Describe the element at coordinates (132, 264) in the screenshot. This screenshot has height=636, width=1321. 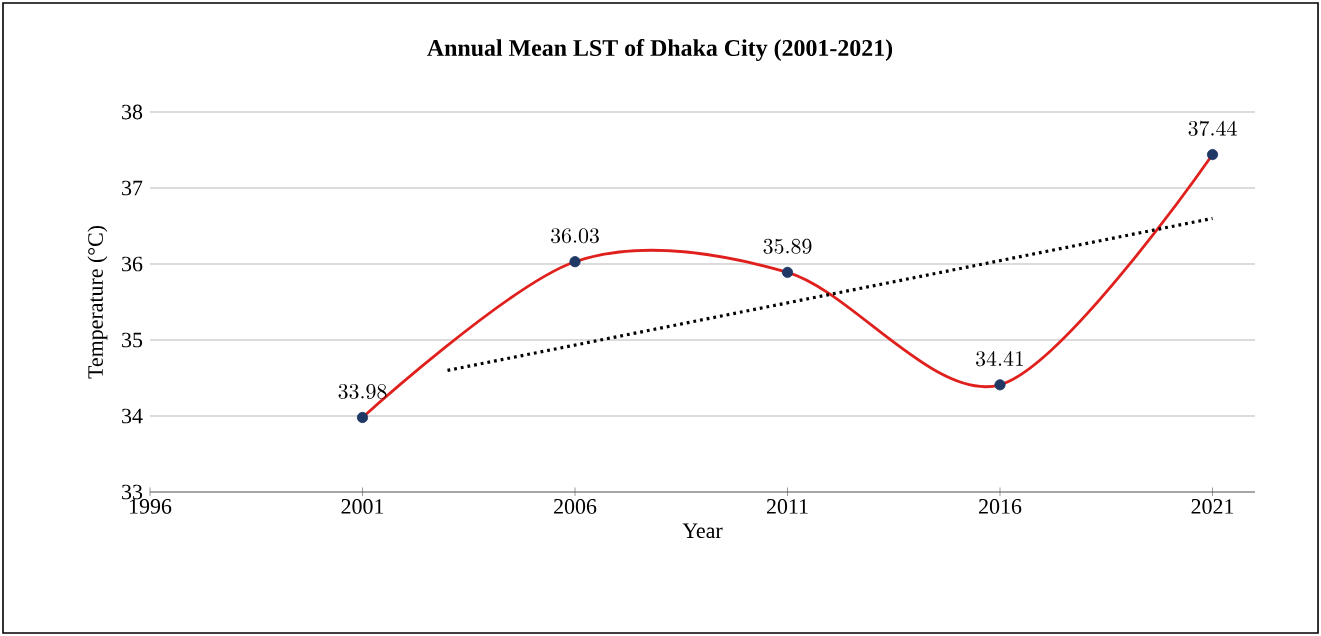
I see `y-tick-label: 36` at that location.